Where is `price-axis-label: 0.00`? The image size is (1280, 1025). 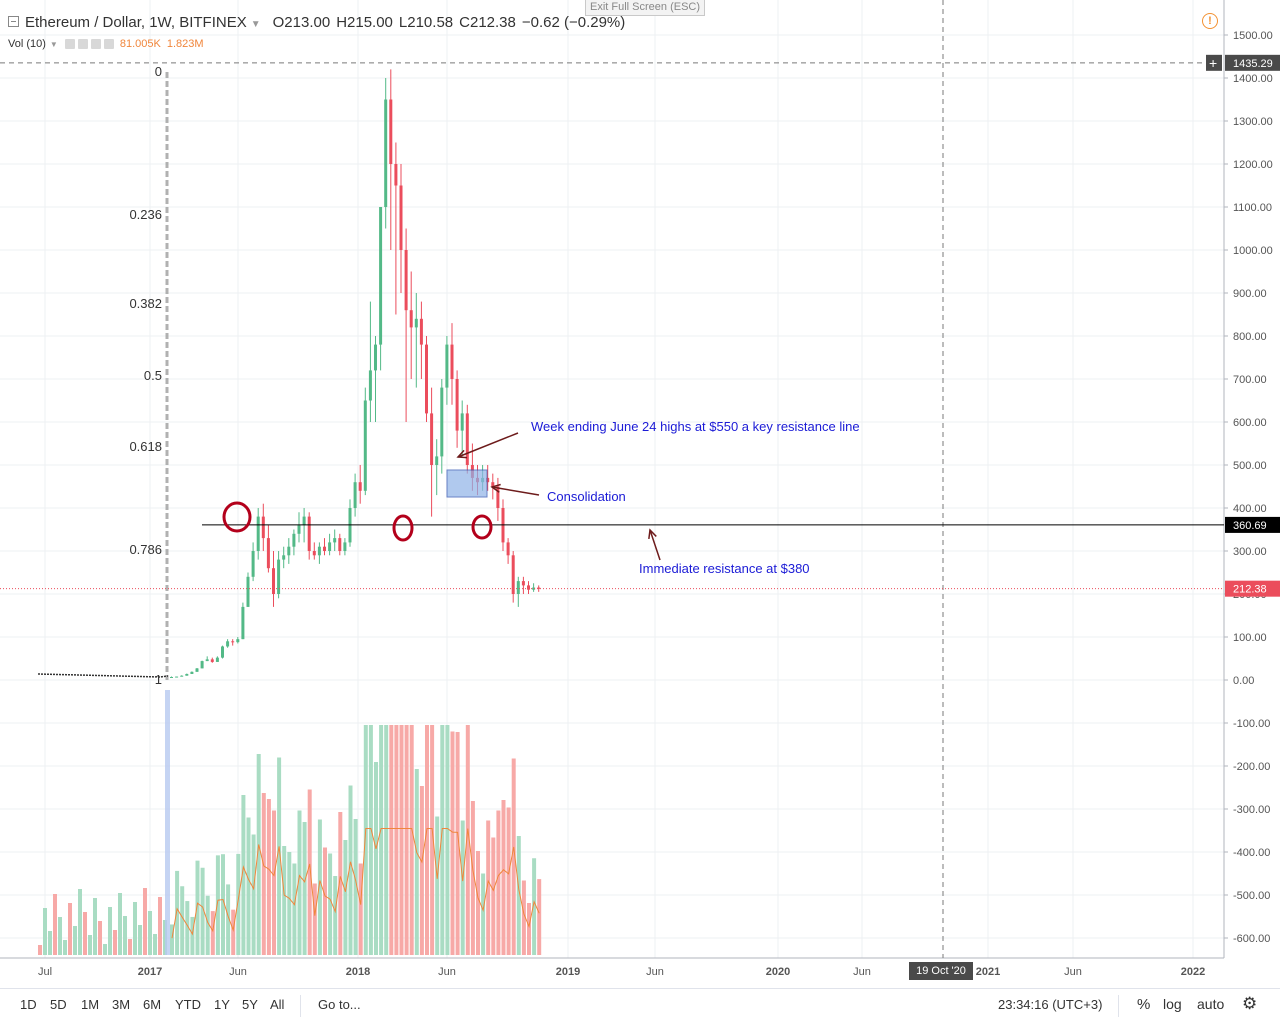 price-axis-label: 0.00 is located at coordinates (1243, 681).